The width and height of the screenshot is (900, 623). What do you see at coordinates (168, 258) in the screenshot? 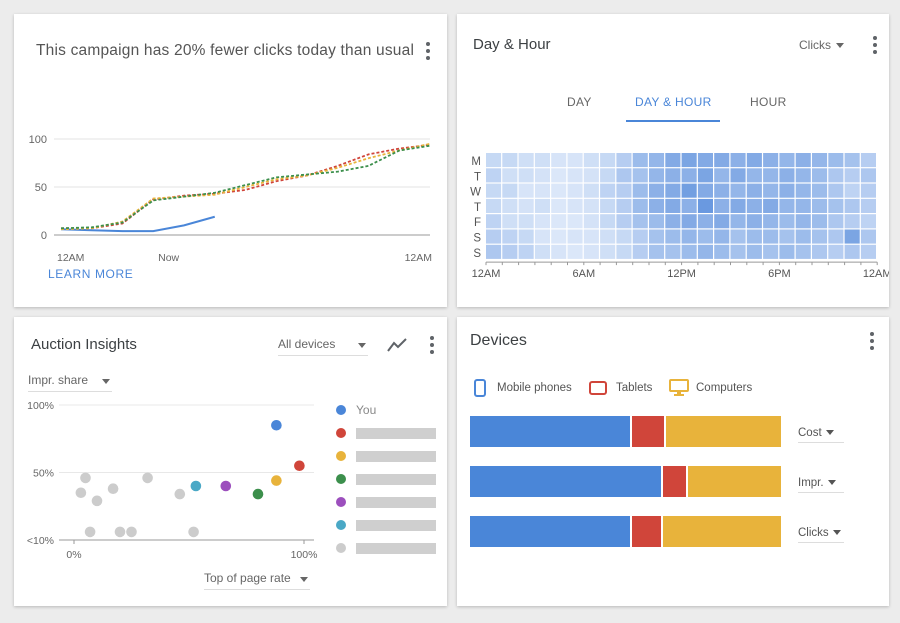
I see `x-tick-label: Now` at bounding box center [168, 258].